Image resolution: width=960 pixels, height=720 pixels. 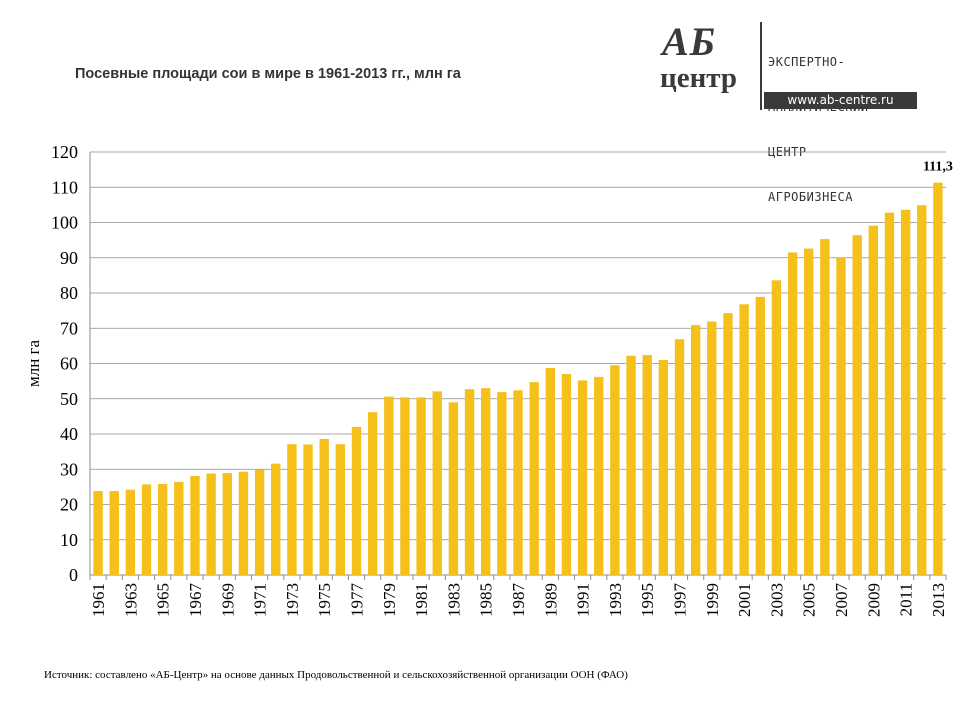 I want to click on x-tick-label: 1981, so click(x=421, y=600).